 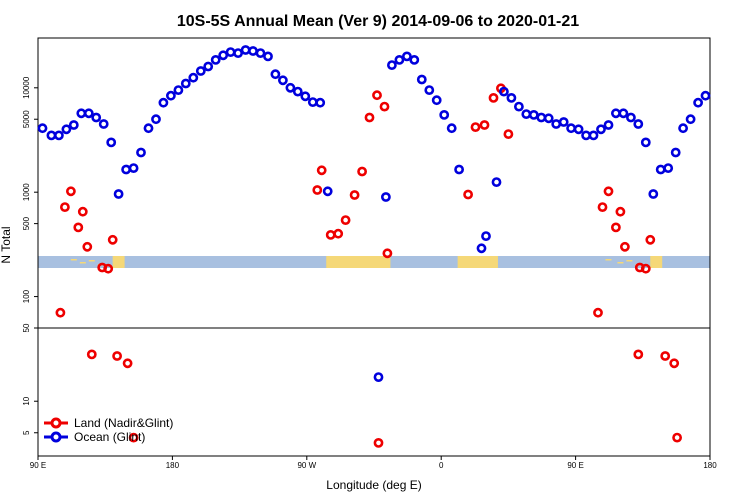 What do you see at coordinates (30, 204) in the screenshot?
I see `y-axis-upper: 50 100 500 1000 5000 10000` at bounding box center [30, 204].